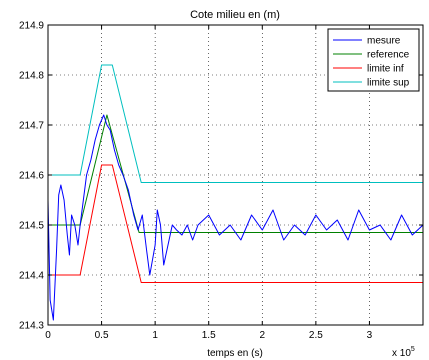 Image resolution: width=429 pixels, height=360 pixels. Describe the element at coordinates (48, 335) in the screenshot. I see `x-tick-label: 0` at that location.